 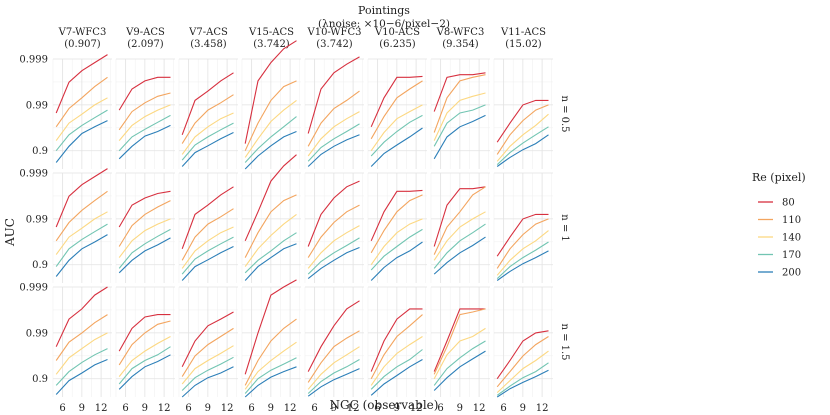 I want to click on y-tick-label: 0.9, so click(x=40, y=379).